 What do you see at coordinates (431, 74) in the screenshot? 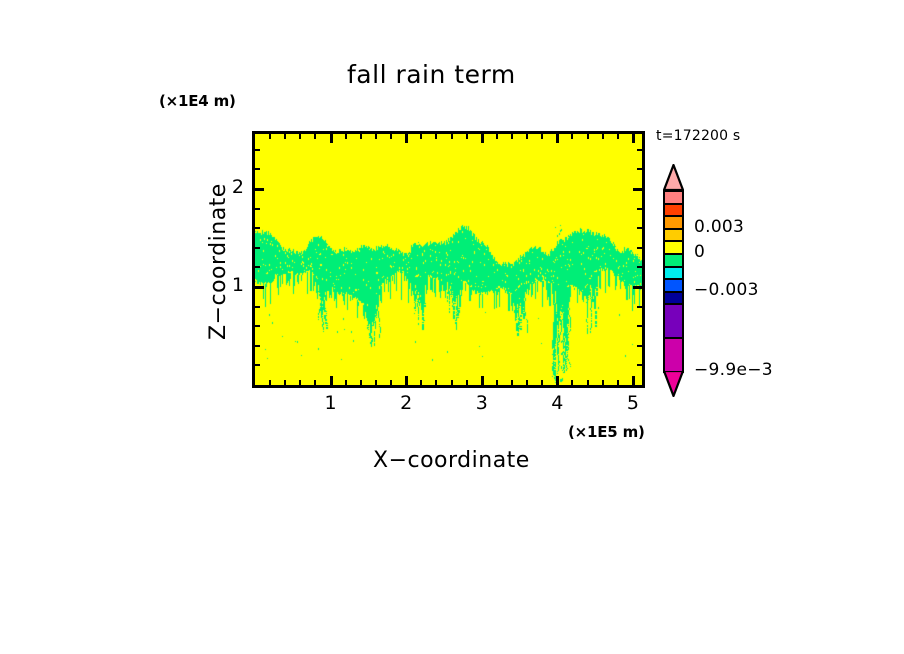
I see `page-title: fall rain term` at bounding box center [431, 74].